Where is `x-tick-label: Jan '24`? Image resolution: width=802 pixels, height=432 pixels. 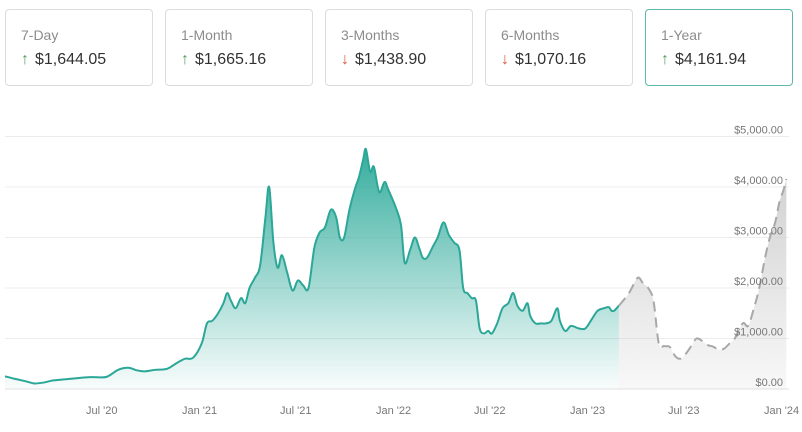 x-tick-label: Jan '24 is located at coordinates (781, 411).